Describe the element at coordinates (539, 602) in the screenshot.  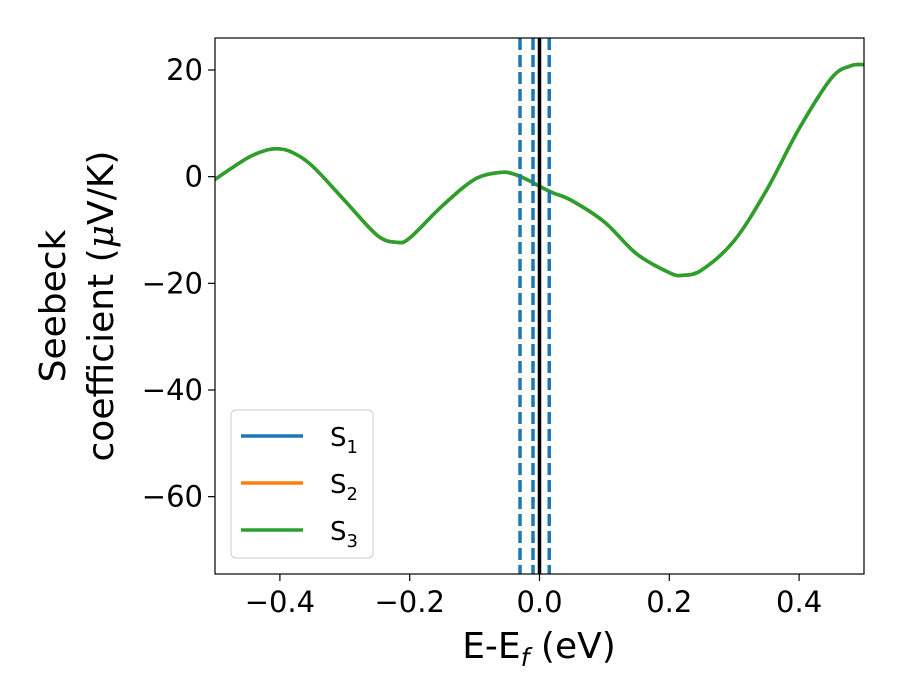
I see `x-tick-label: 0.0` at that location.